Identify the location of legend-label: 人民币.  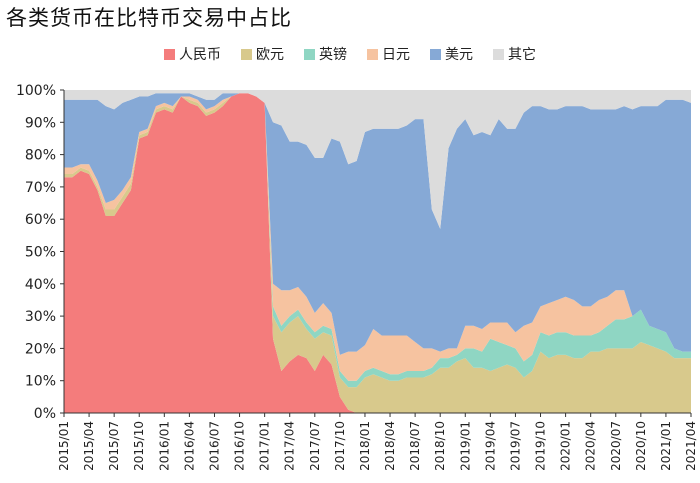
(200, 55).